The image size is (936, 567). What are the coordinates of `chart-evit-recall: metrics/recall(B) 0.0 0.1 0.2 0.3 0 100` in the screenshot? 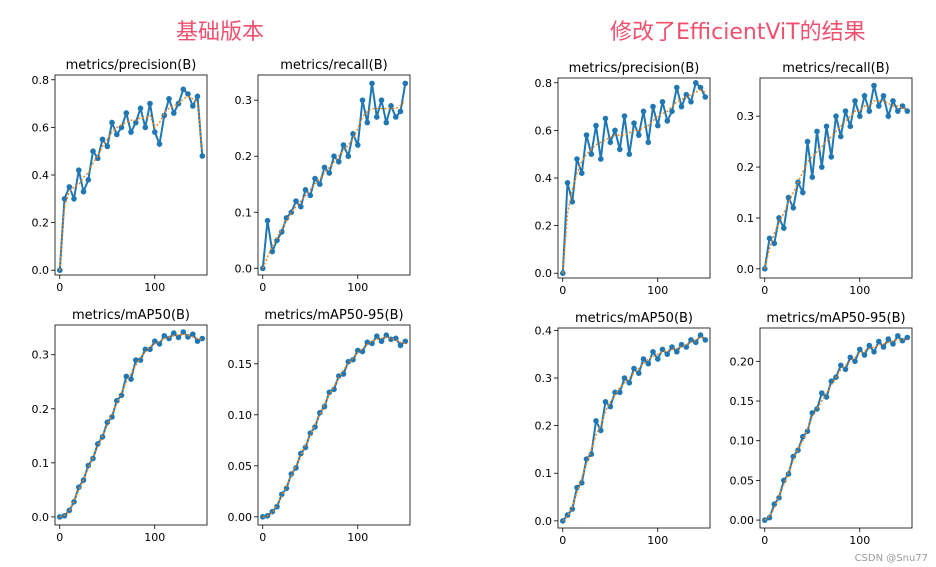 It's located at (825, 179).